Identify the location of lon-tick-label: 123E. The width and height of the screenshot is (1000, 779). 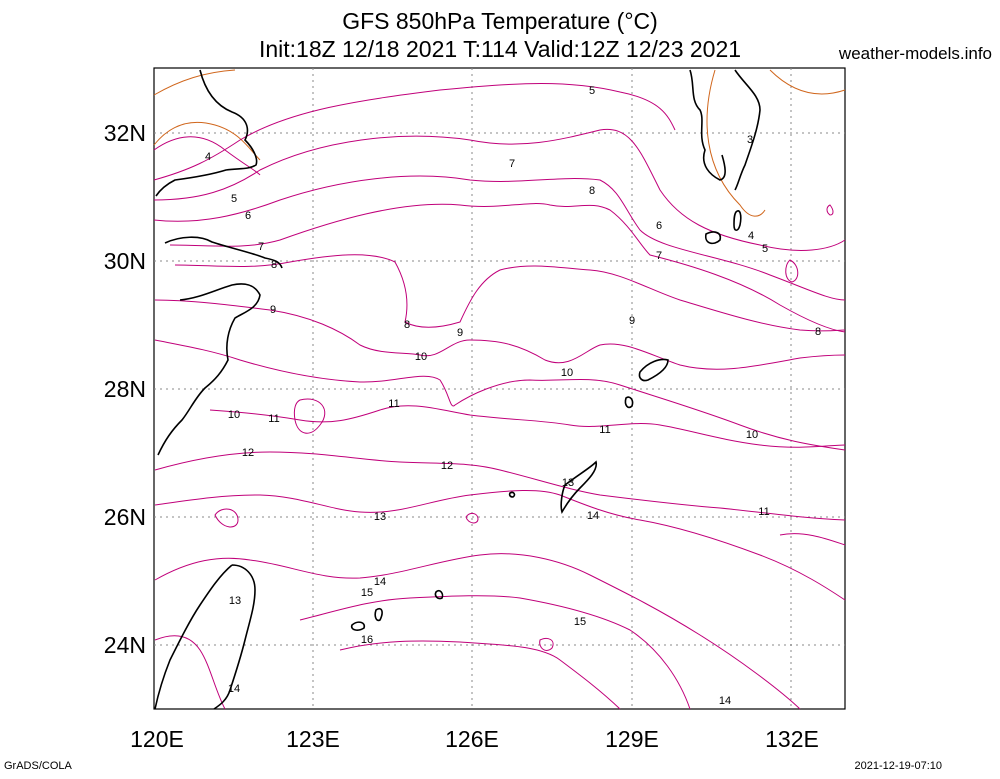
(313, 739).